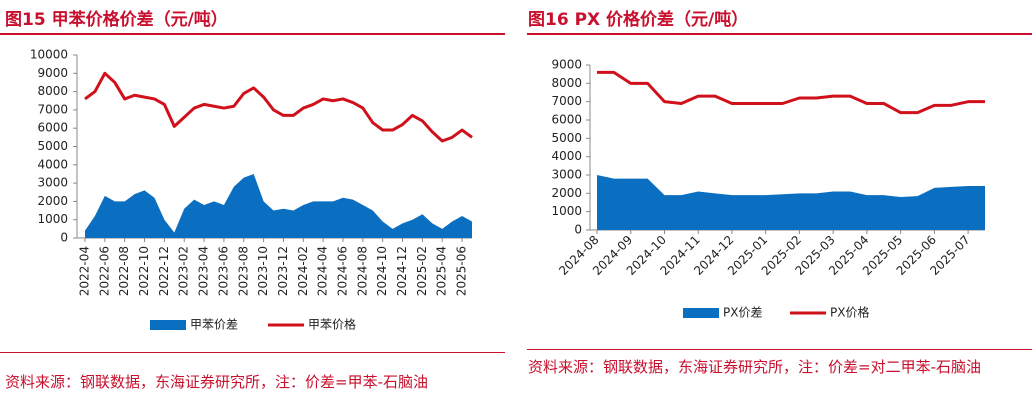 The width and height of the screenshot is (1032, 405). I want to click on legend-label: 甲苯价差, so click(214, 325).